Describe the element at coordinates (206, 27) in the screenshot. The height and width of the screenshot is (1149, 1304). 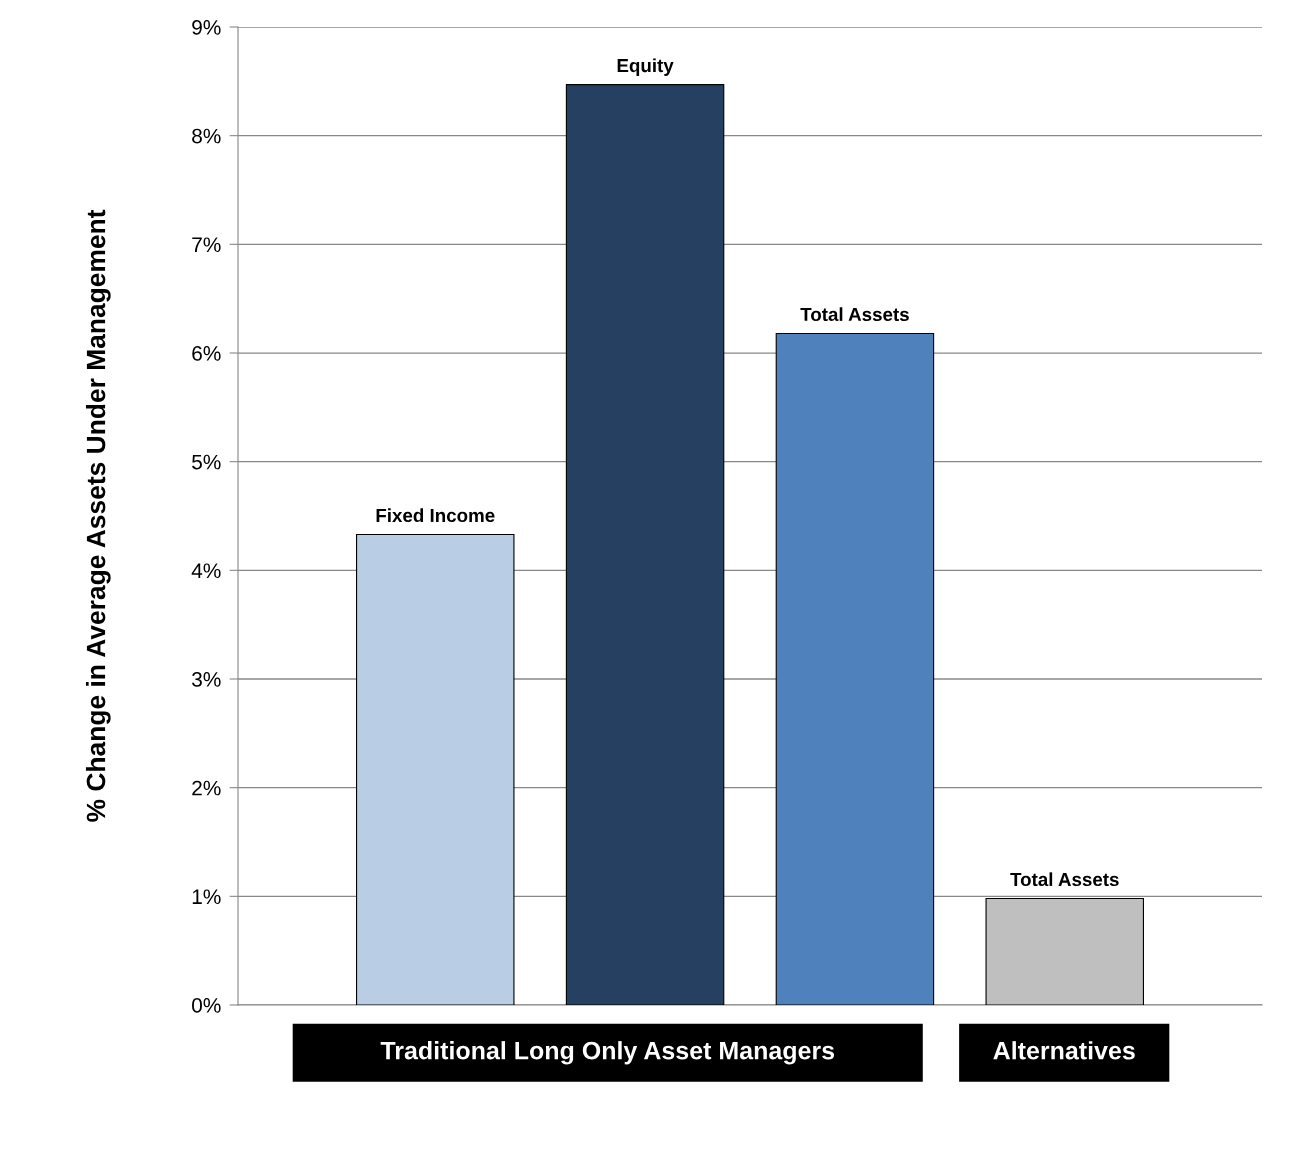
I see `y-tick-label: 9%` at that location.